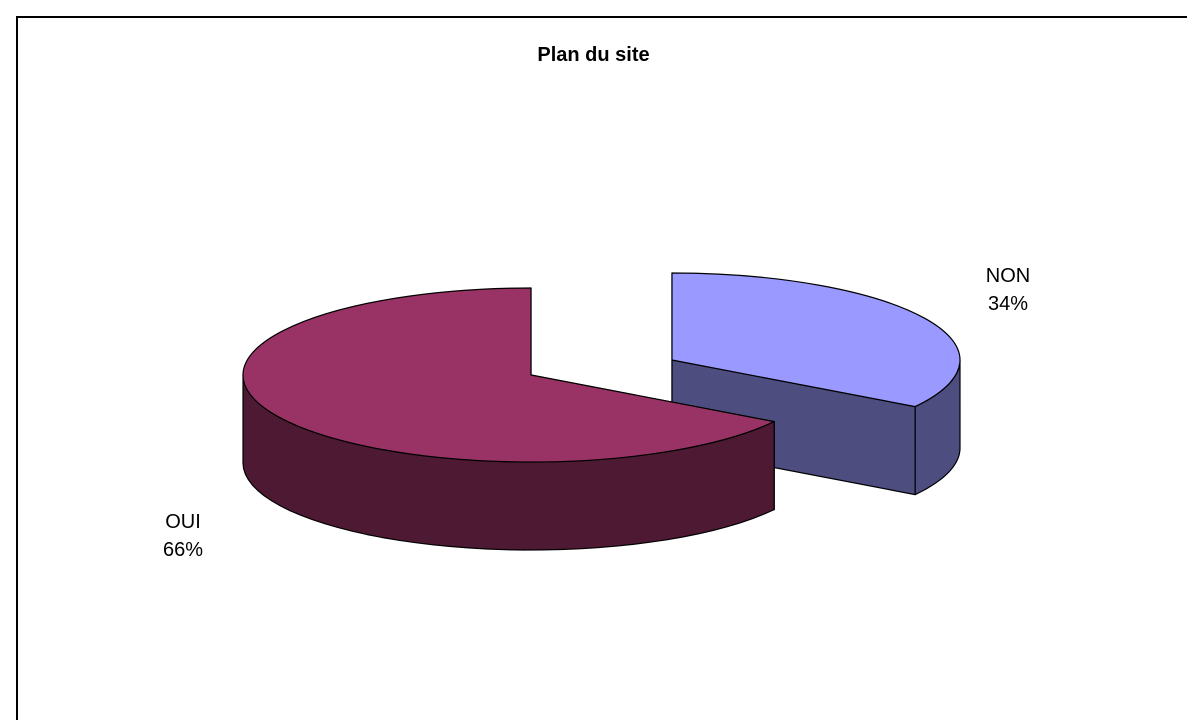 The image size is (1187, 720). Describe the element at coordinates (593, 55) in the screenshot. I see `chart-title: Plan du site` at that location.